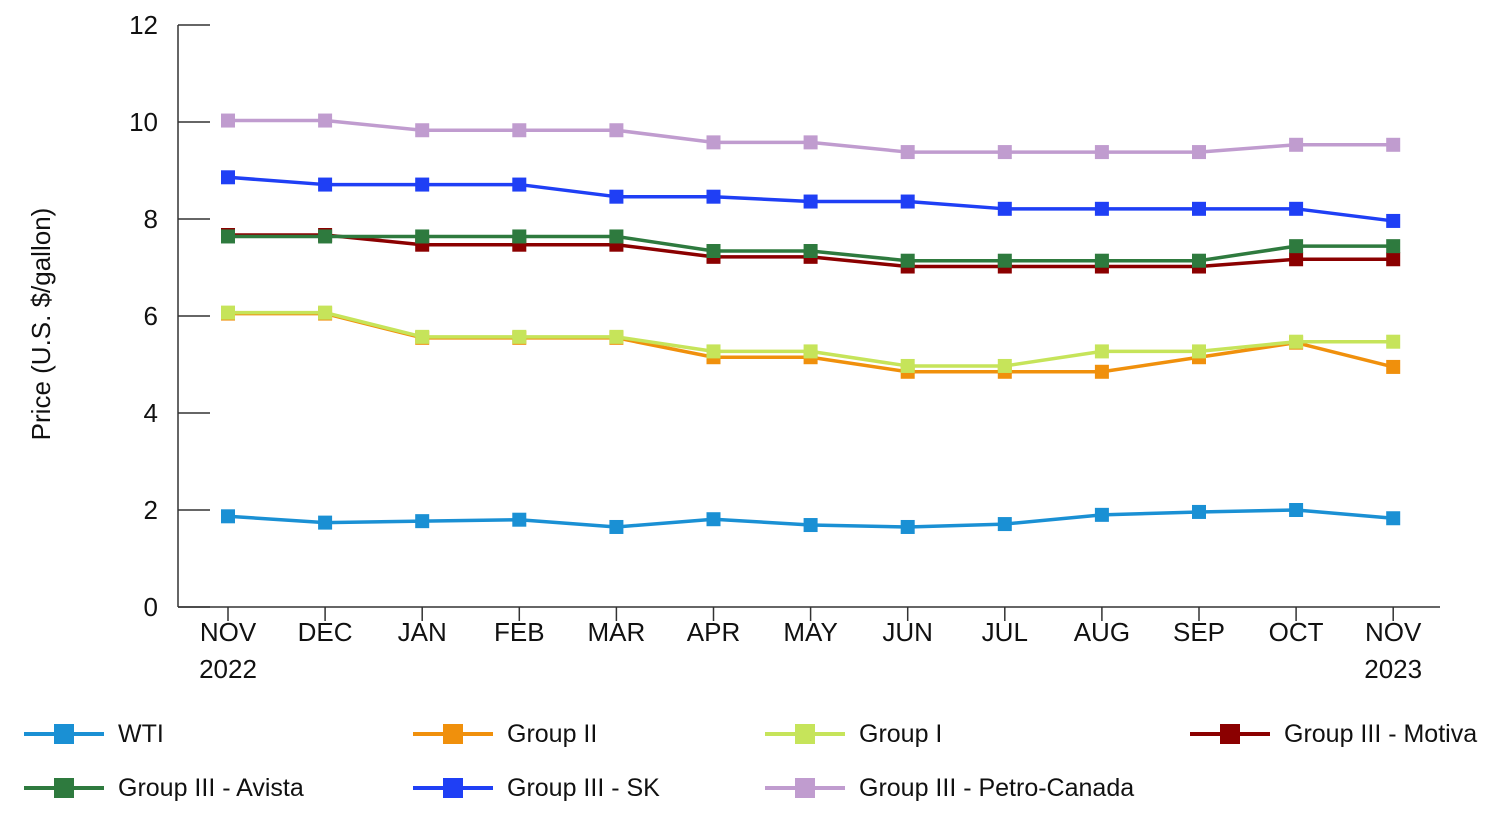  What do you see at coordinates (901, 733) in the screenshot?
I see `legend-label: Group I` at bounding box center [901, 733].